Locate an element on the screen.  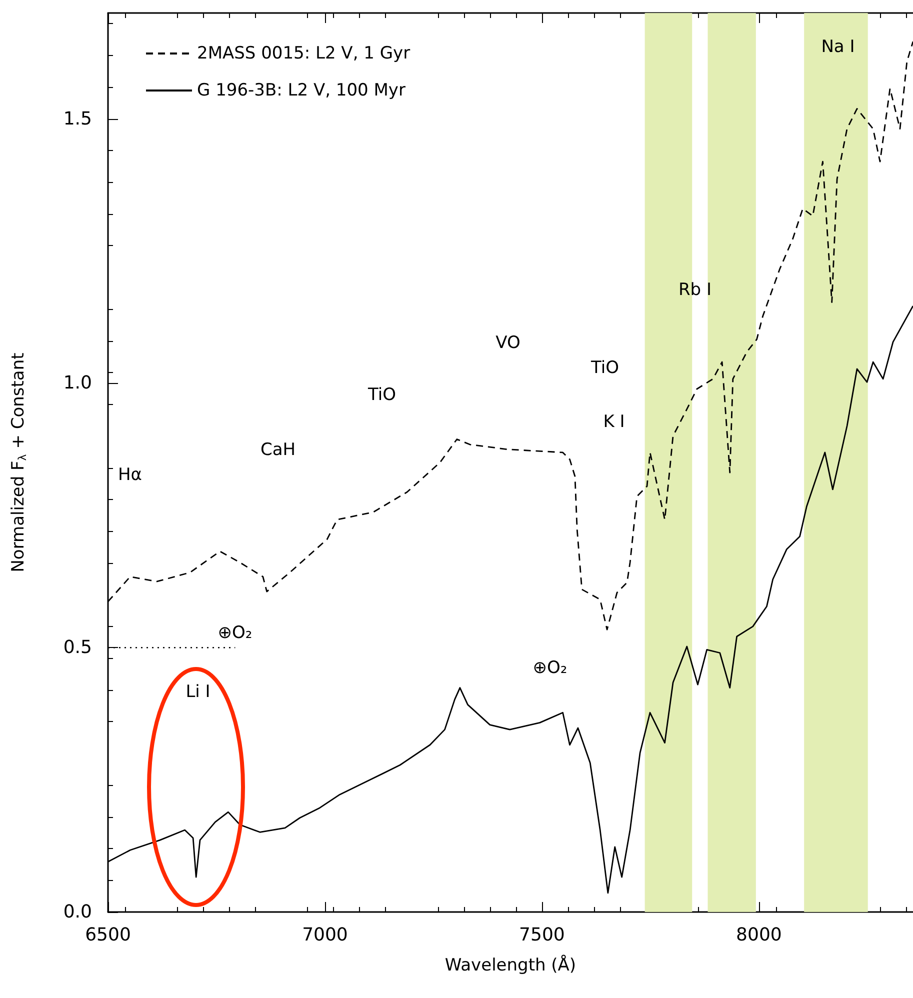
y-tick-label: 0.5 is located at coordinates (77, 647).